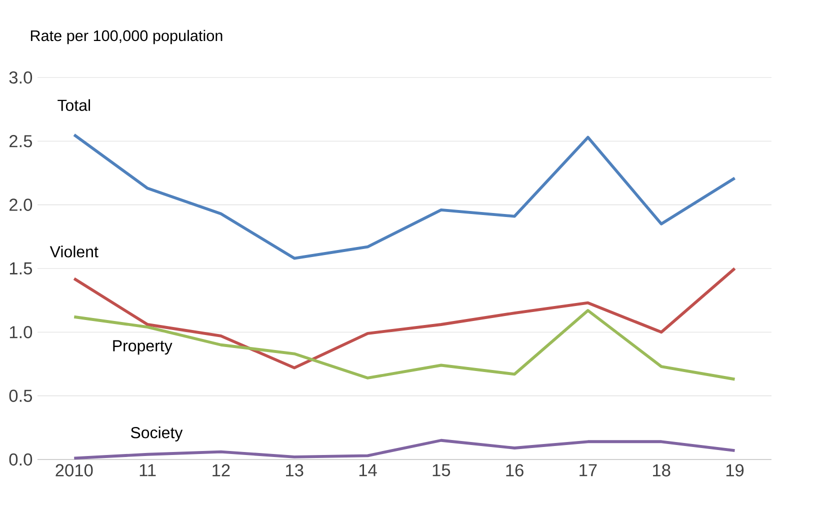 The height and width of the screenshot is (512, 813). Describe the element at coordinates (74, 105) in the screenshot. I see `series-label: Total` at that location.